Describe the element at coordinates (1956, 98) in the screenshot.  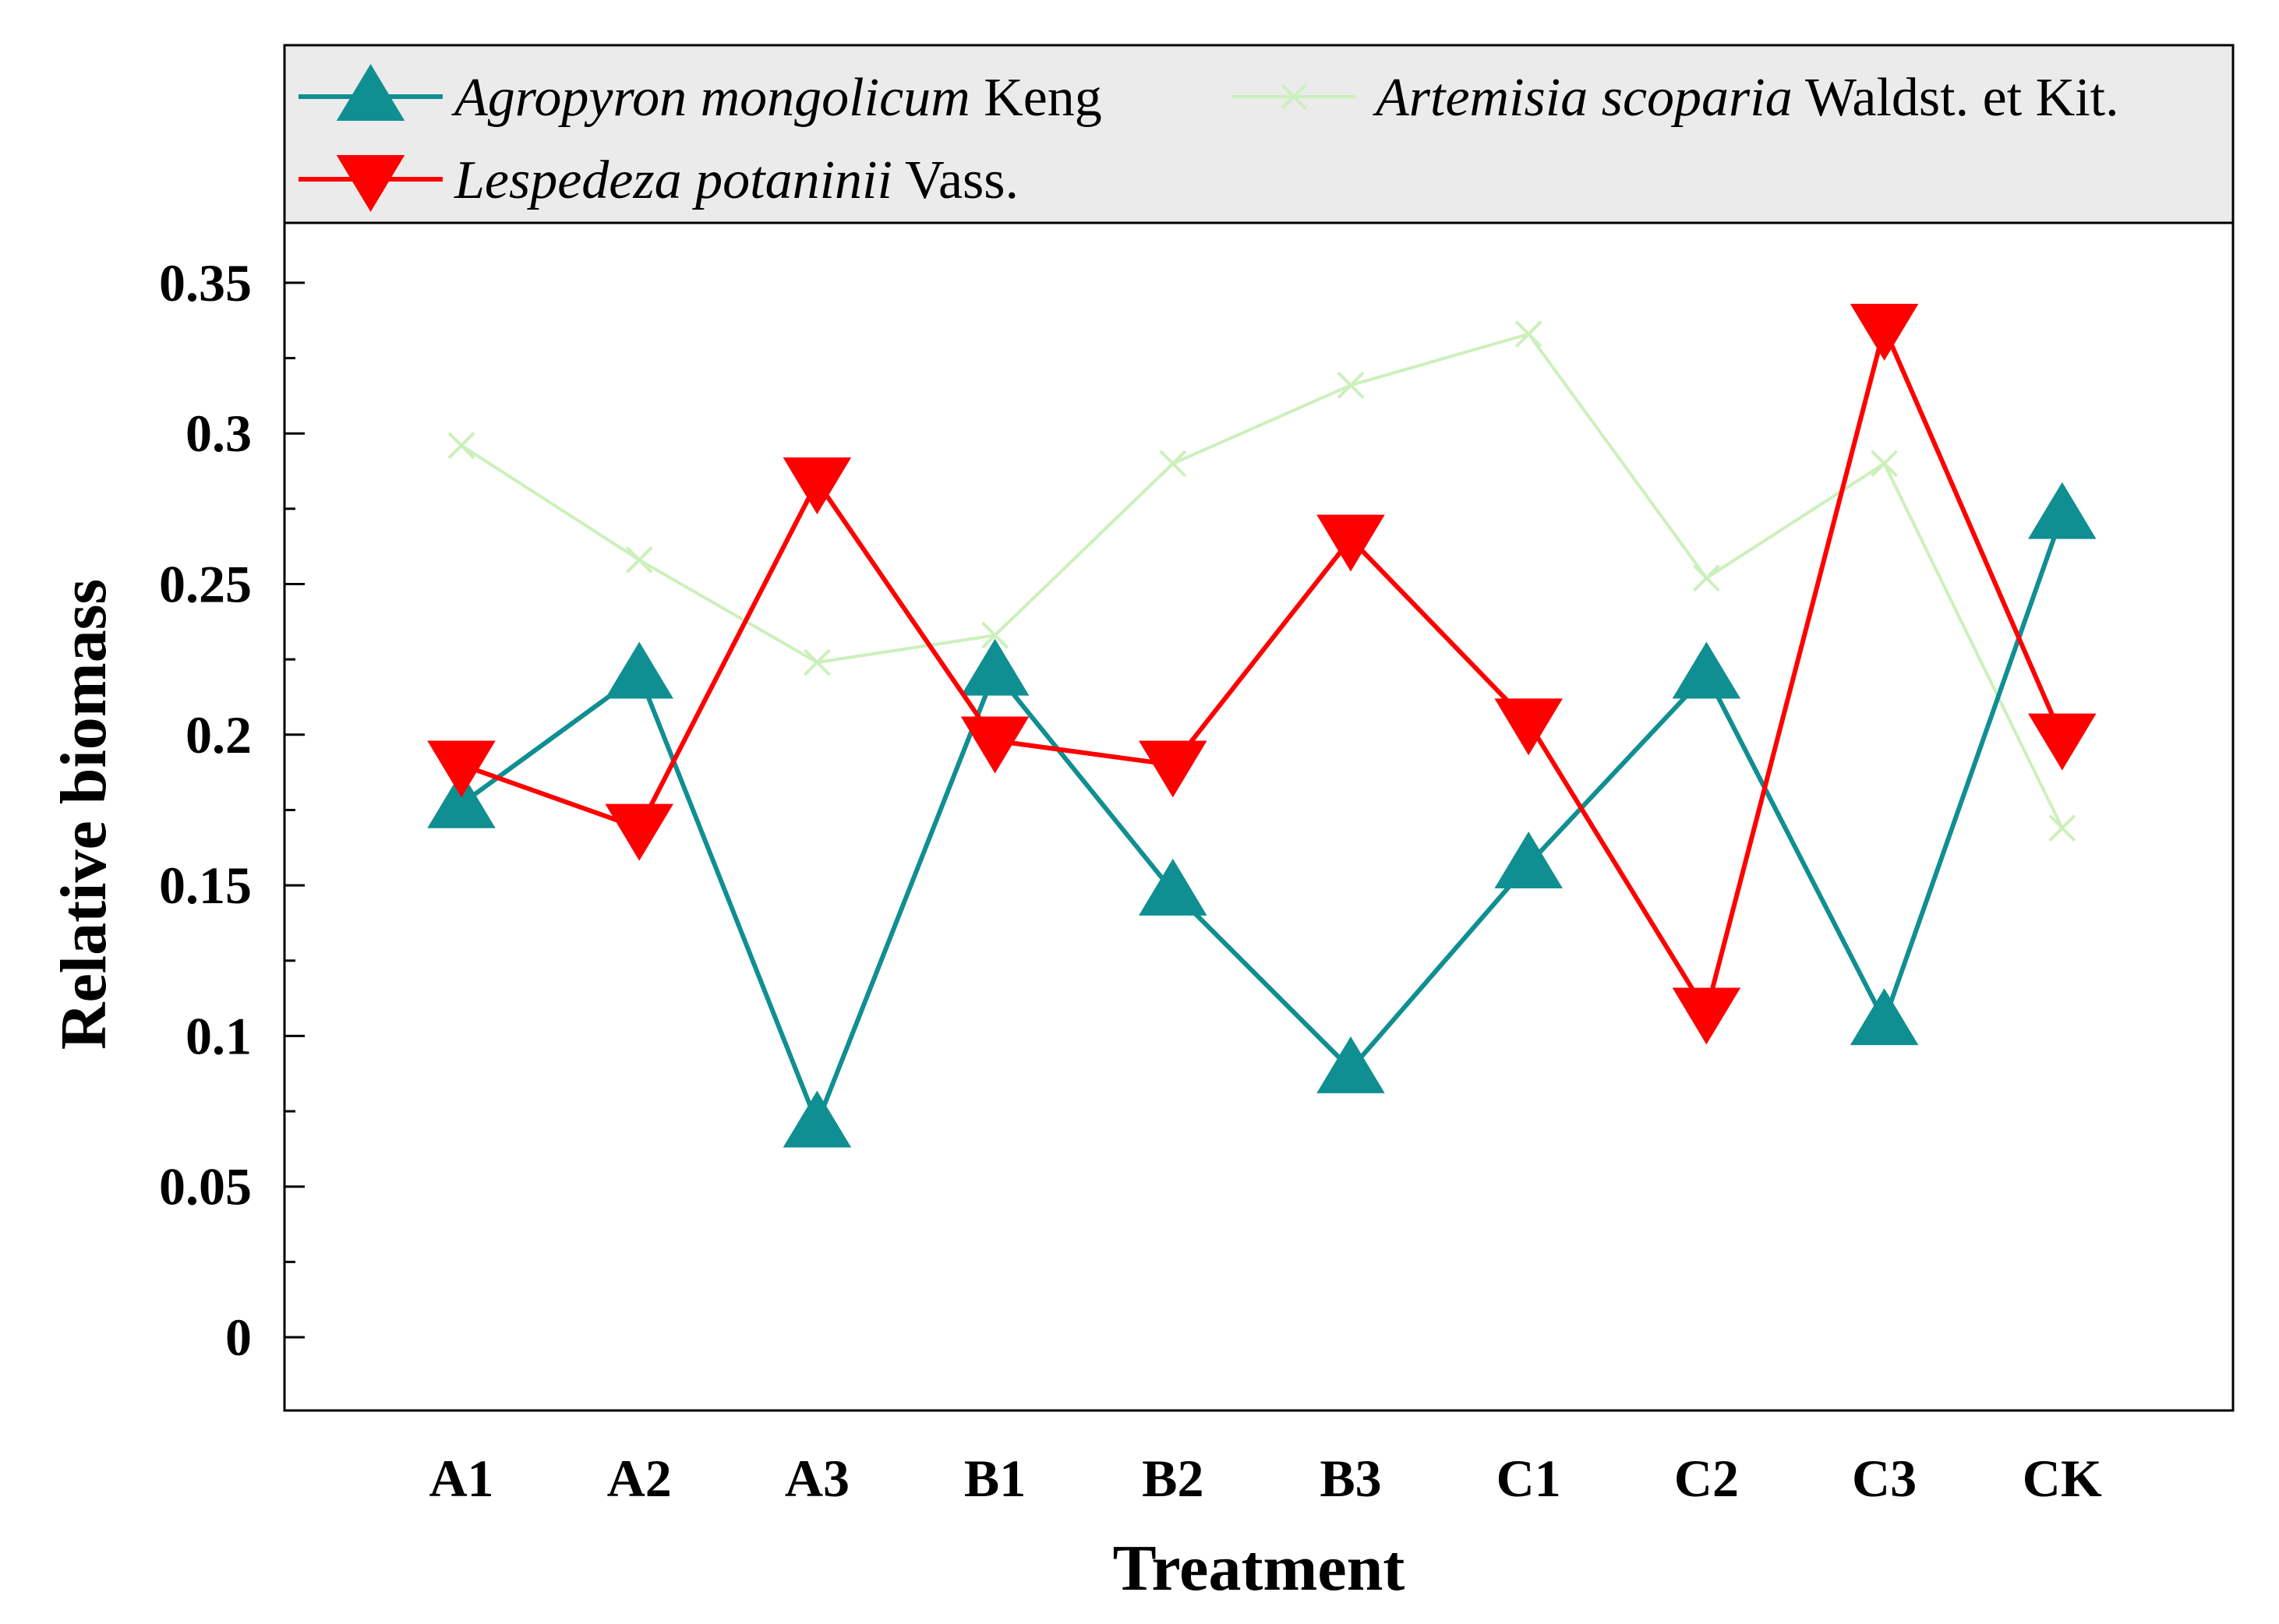
I see `legend-label-plain: Waldst. et Kit.` at that location.